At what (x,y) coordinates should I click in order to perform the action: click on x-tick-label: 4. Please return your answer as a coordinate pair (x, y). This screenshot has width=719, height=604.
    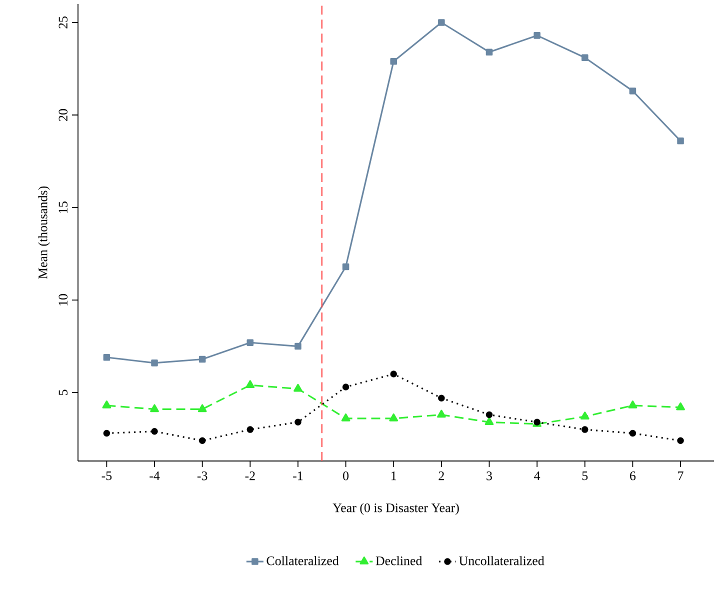
    Looking at the image, I should click on (537, 476).